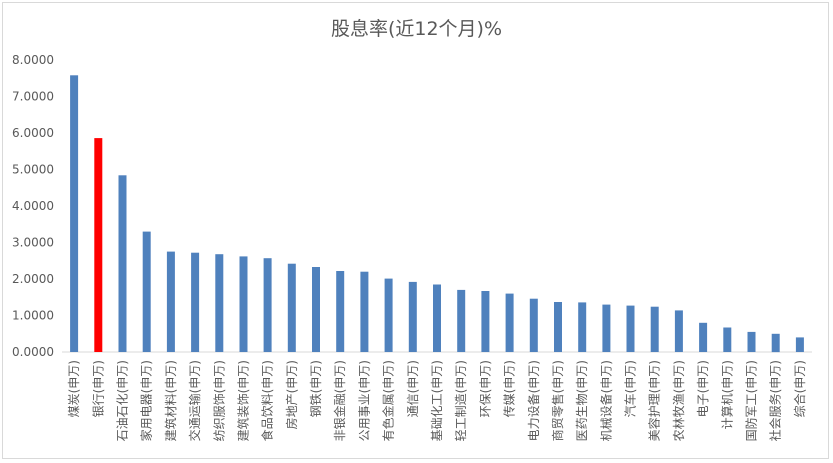 Image resolution: width=833 pixels, height=463 pixels. Describe the element at coordinates (416, 29) in the screenshot. I see `chart-title: 股息率(近12个月)%` at that location.